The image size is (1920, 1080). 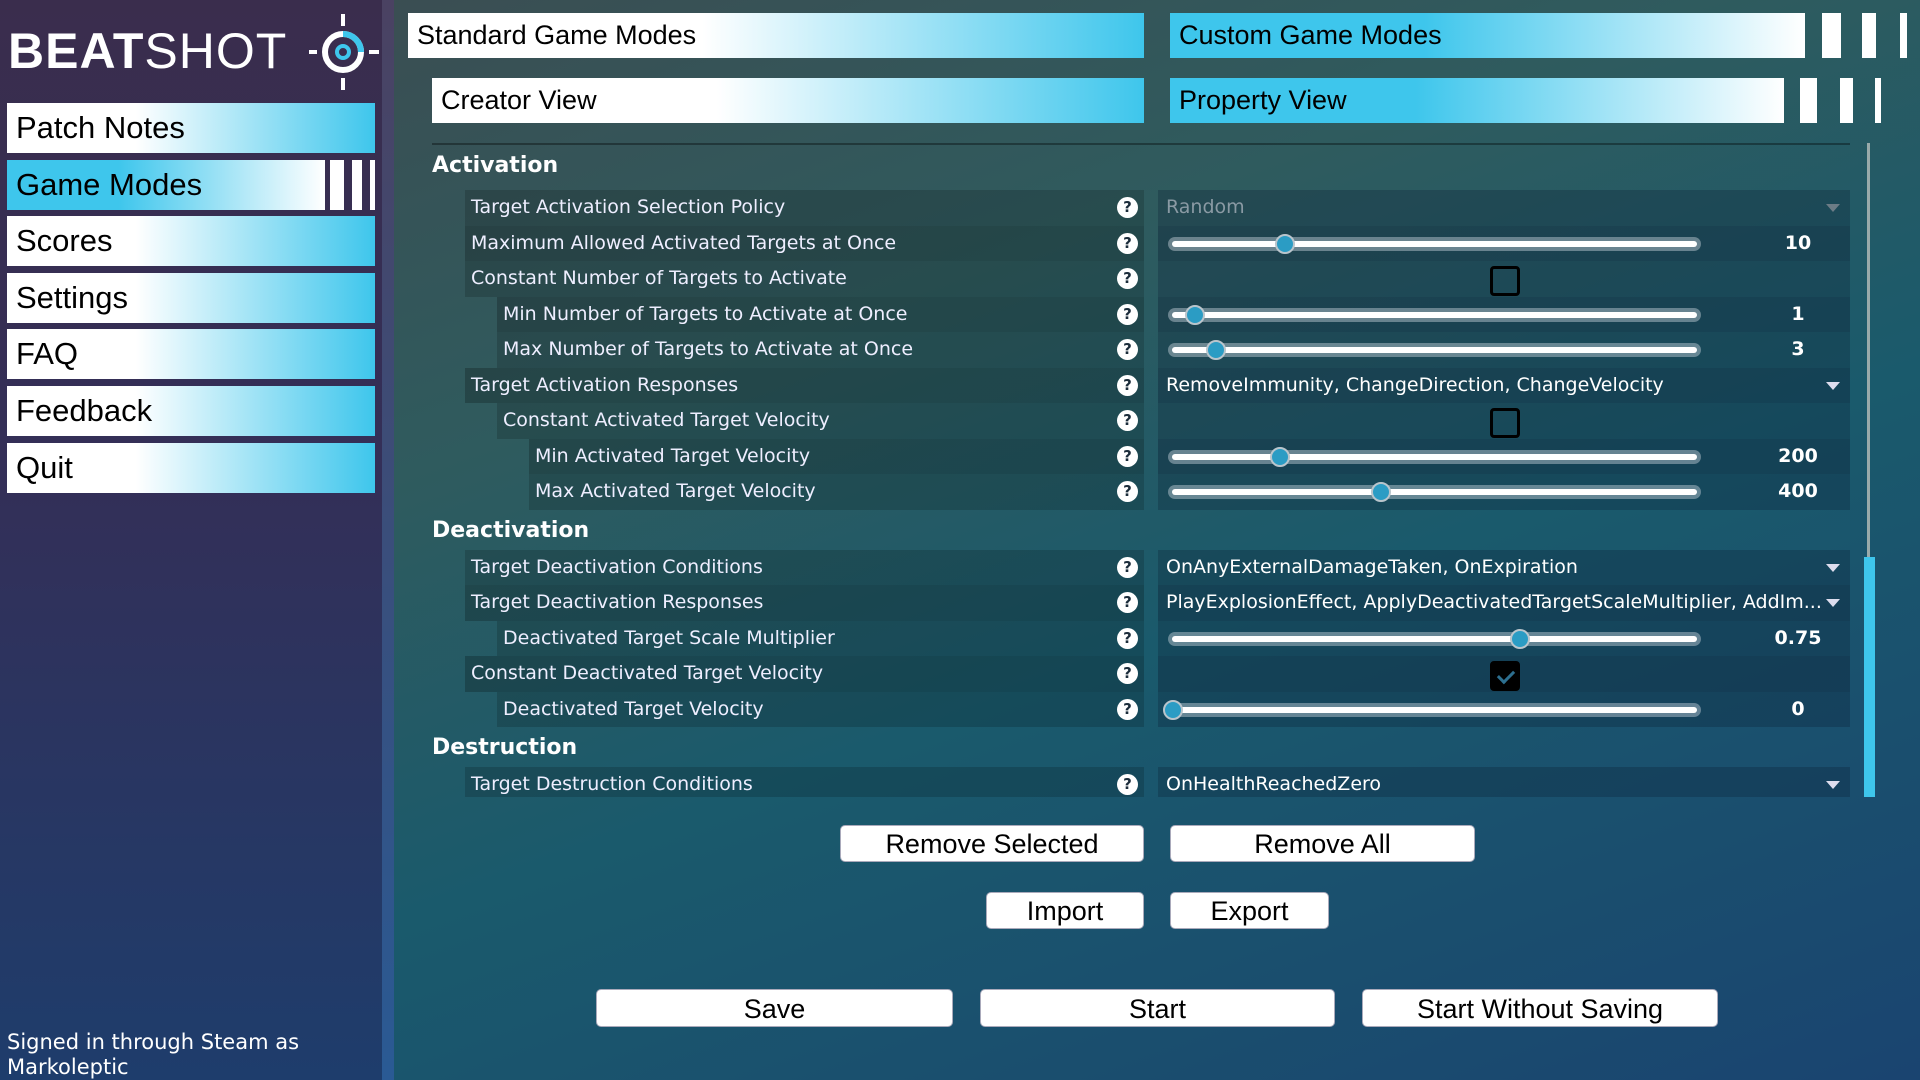 What do you see at coordinates (804, 782) in the screenshot?
I see `property-label: Target Destruction Conditions?` at bounding box center [804, 782].